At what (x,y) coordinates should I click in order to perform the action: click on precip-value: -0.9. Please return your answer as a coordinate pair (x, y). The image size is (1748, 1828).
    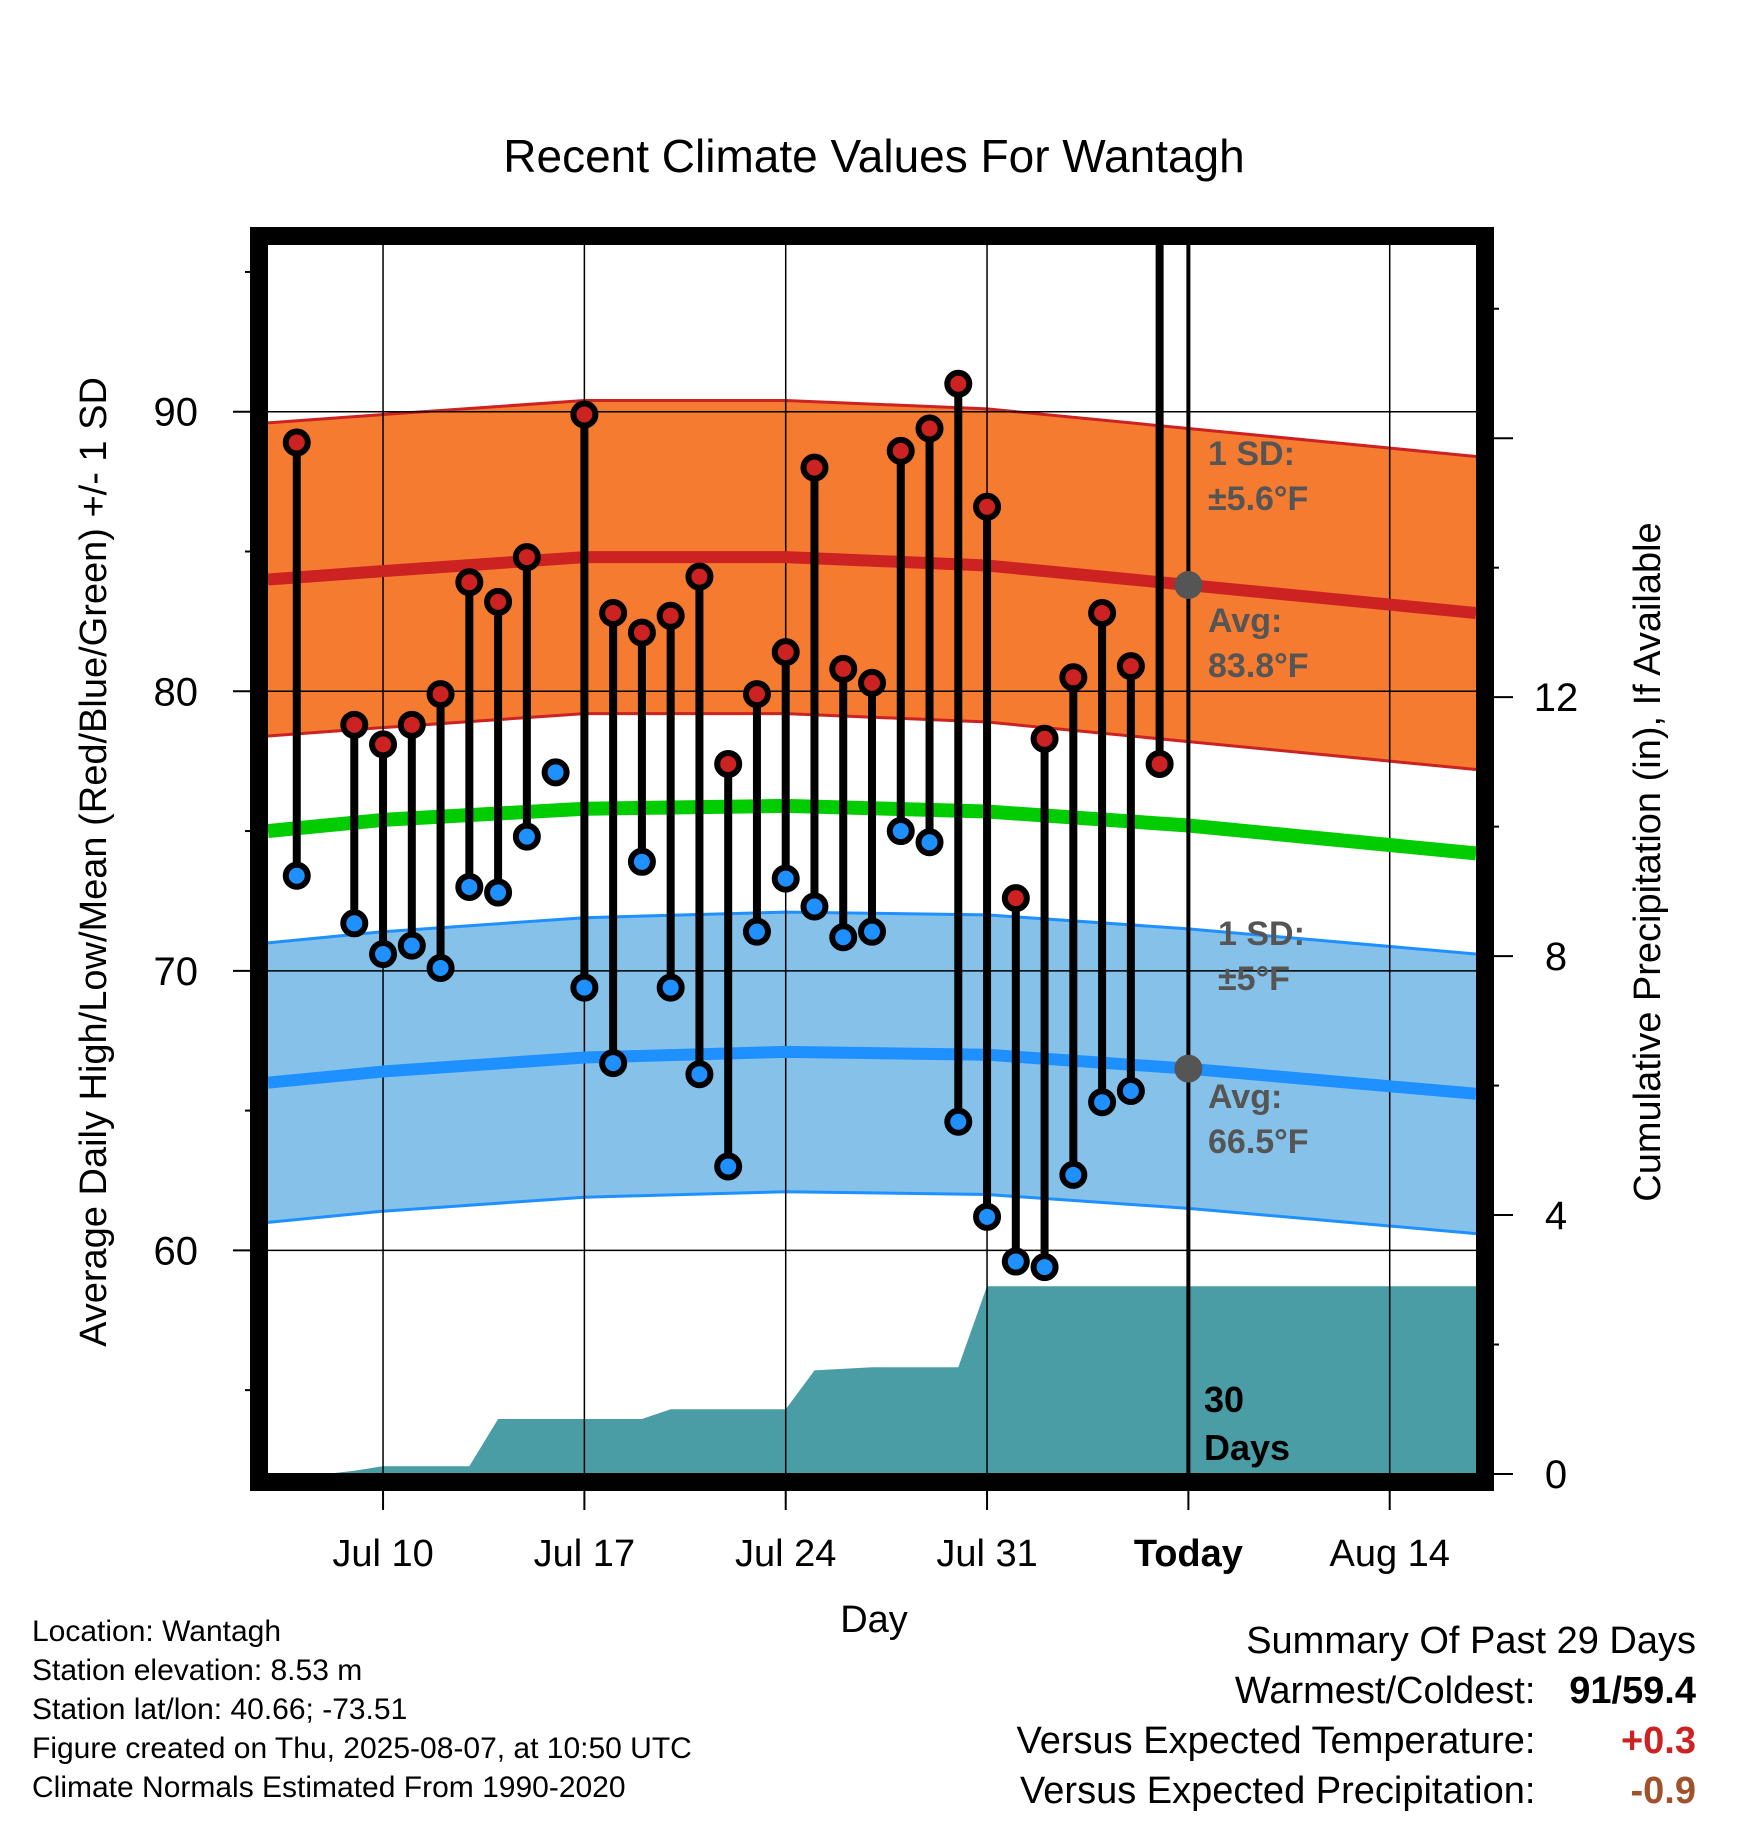
    Looking at the image, I should click on (1663, 1791).